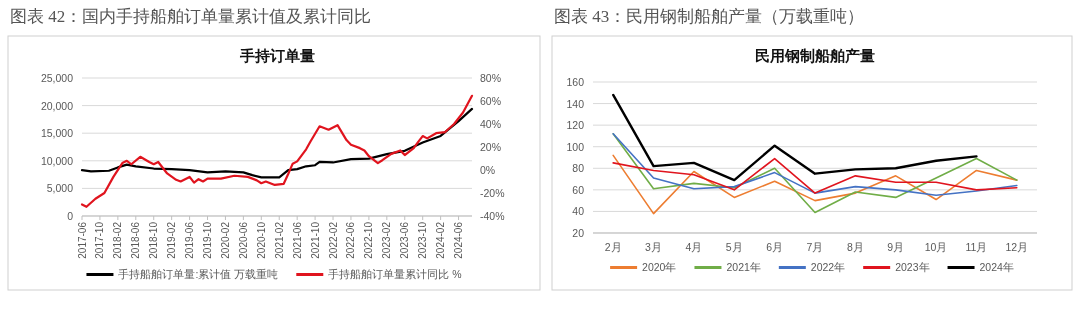  What do you see at coordinates (896, 247) in the screenshot?
I see `xtick: 9月` at bounding box center [896, 247].